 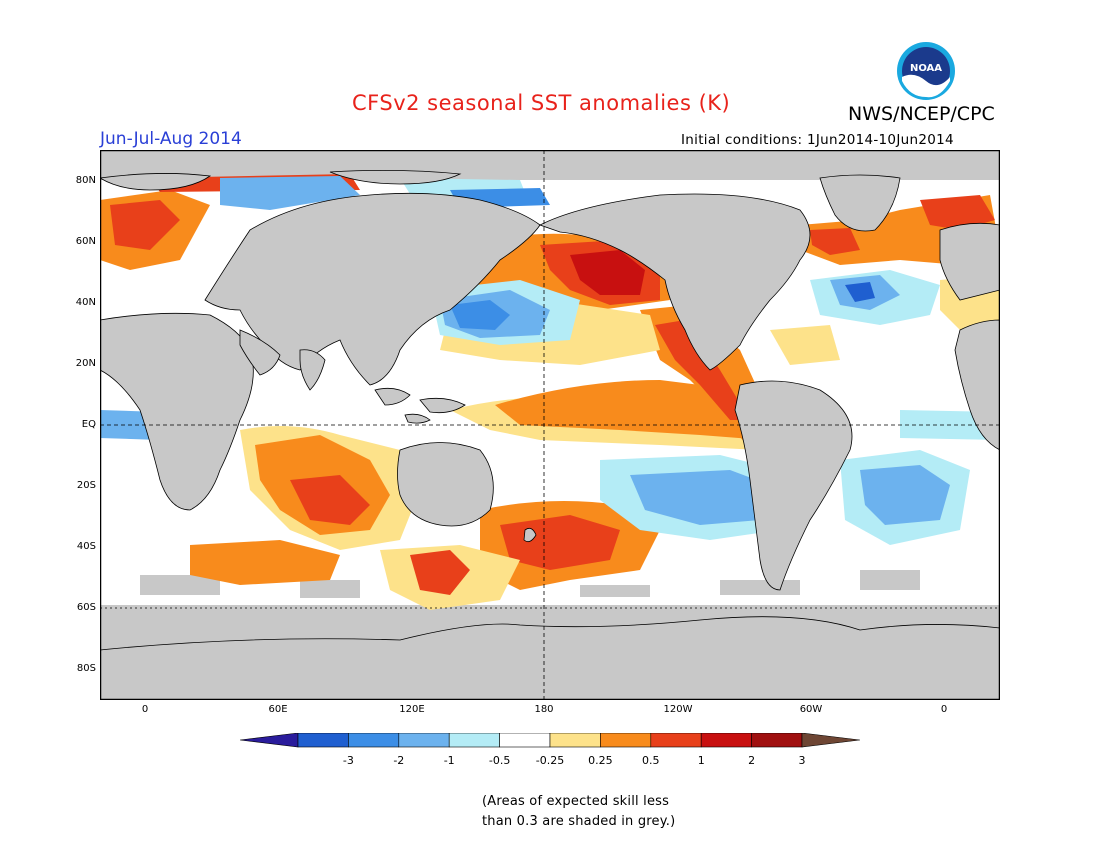 I want to click on colorbar-min-arrow, so click(x=269, y=740).